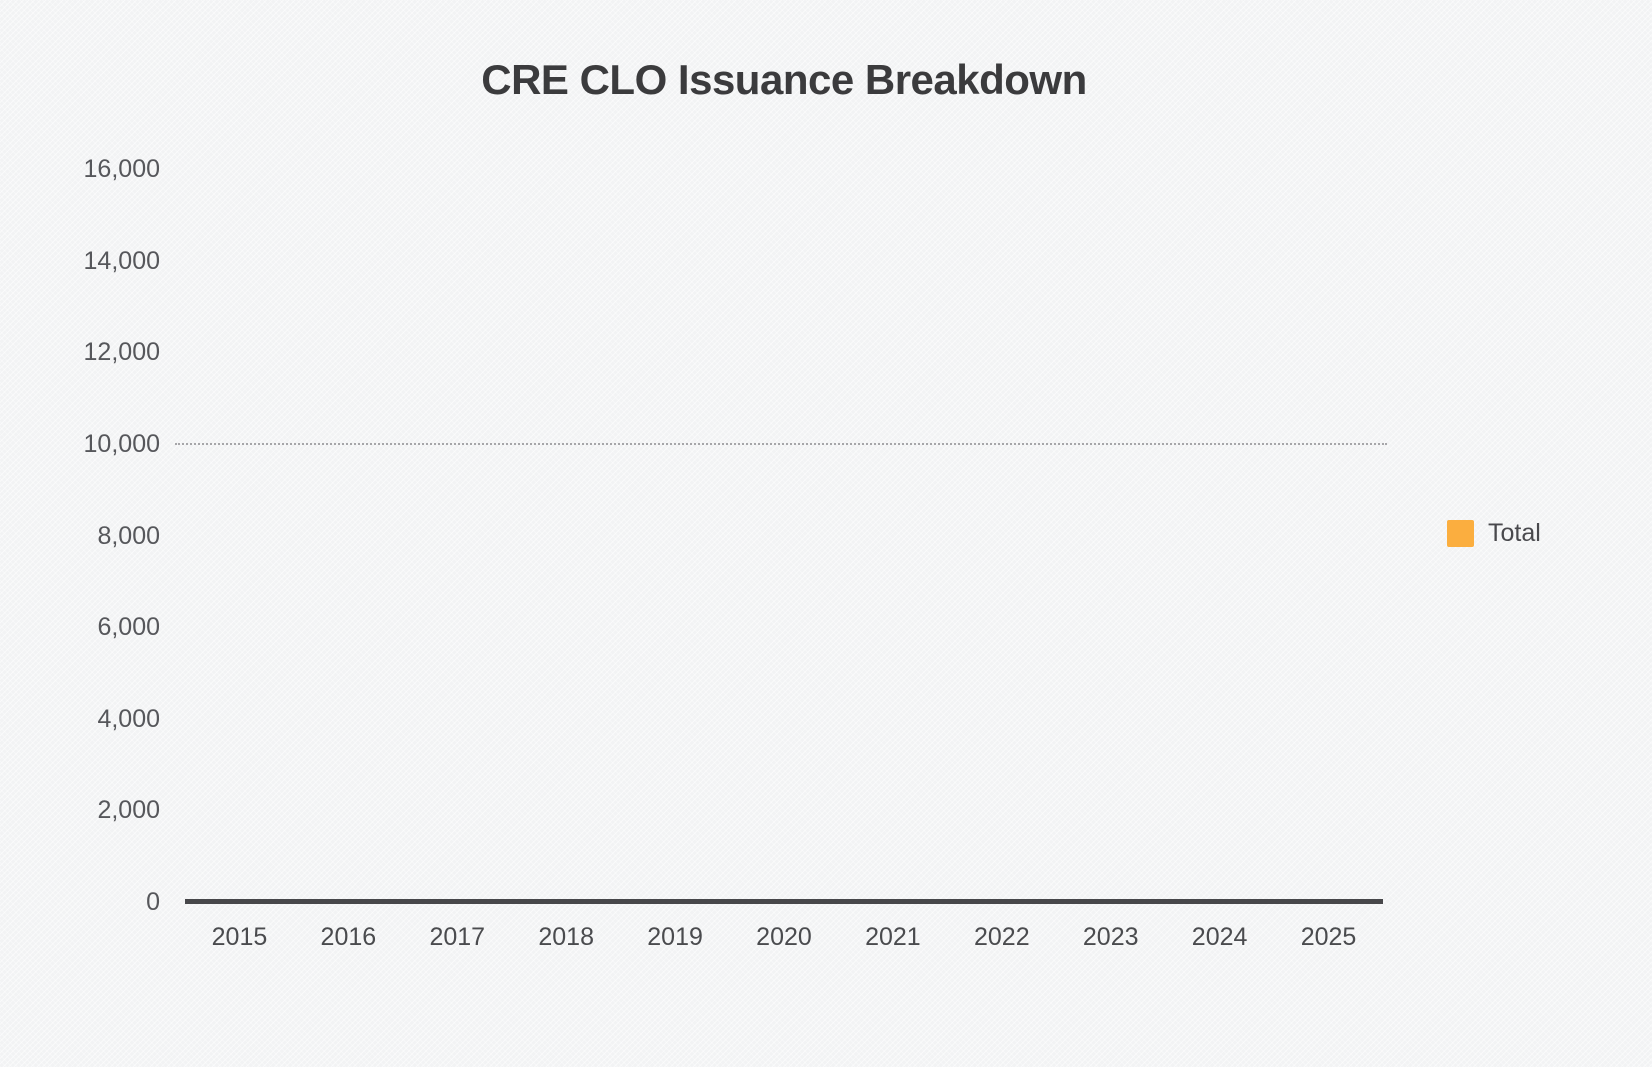  What do you see at coordinates (566, 937) in the screenshot?
I see `x-tick-label: 2018` at bounding box center [566, 937].